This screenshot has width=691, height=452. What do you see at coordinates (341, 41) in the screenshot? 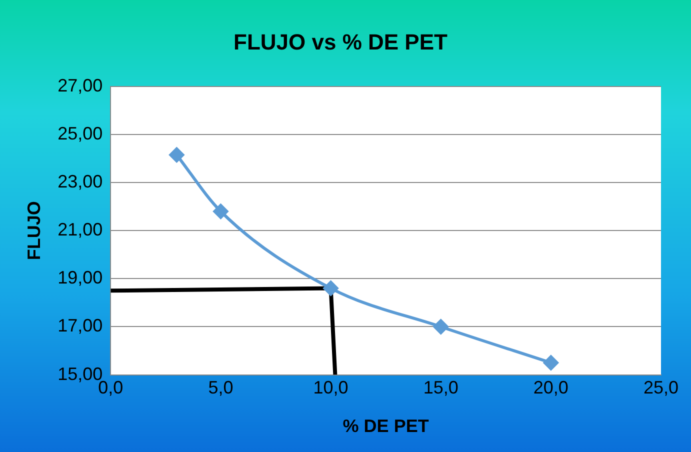
I see `chart-title: FLUJO vs % DE PET` at bounding box center [341, 41].